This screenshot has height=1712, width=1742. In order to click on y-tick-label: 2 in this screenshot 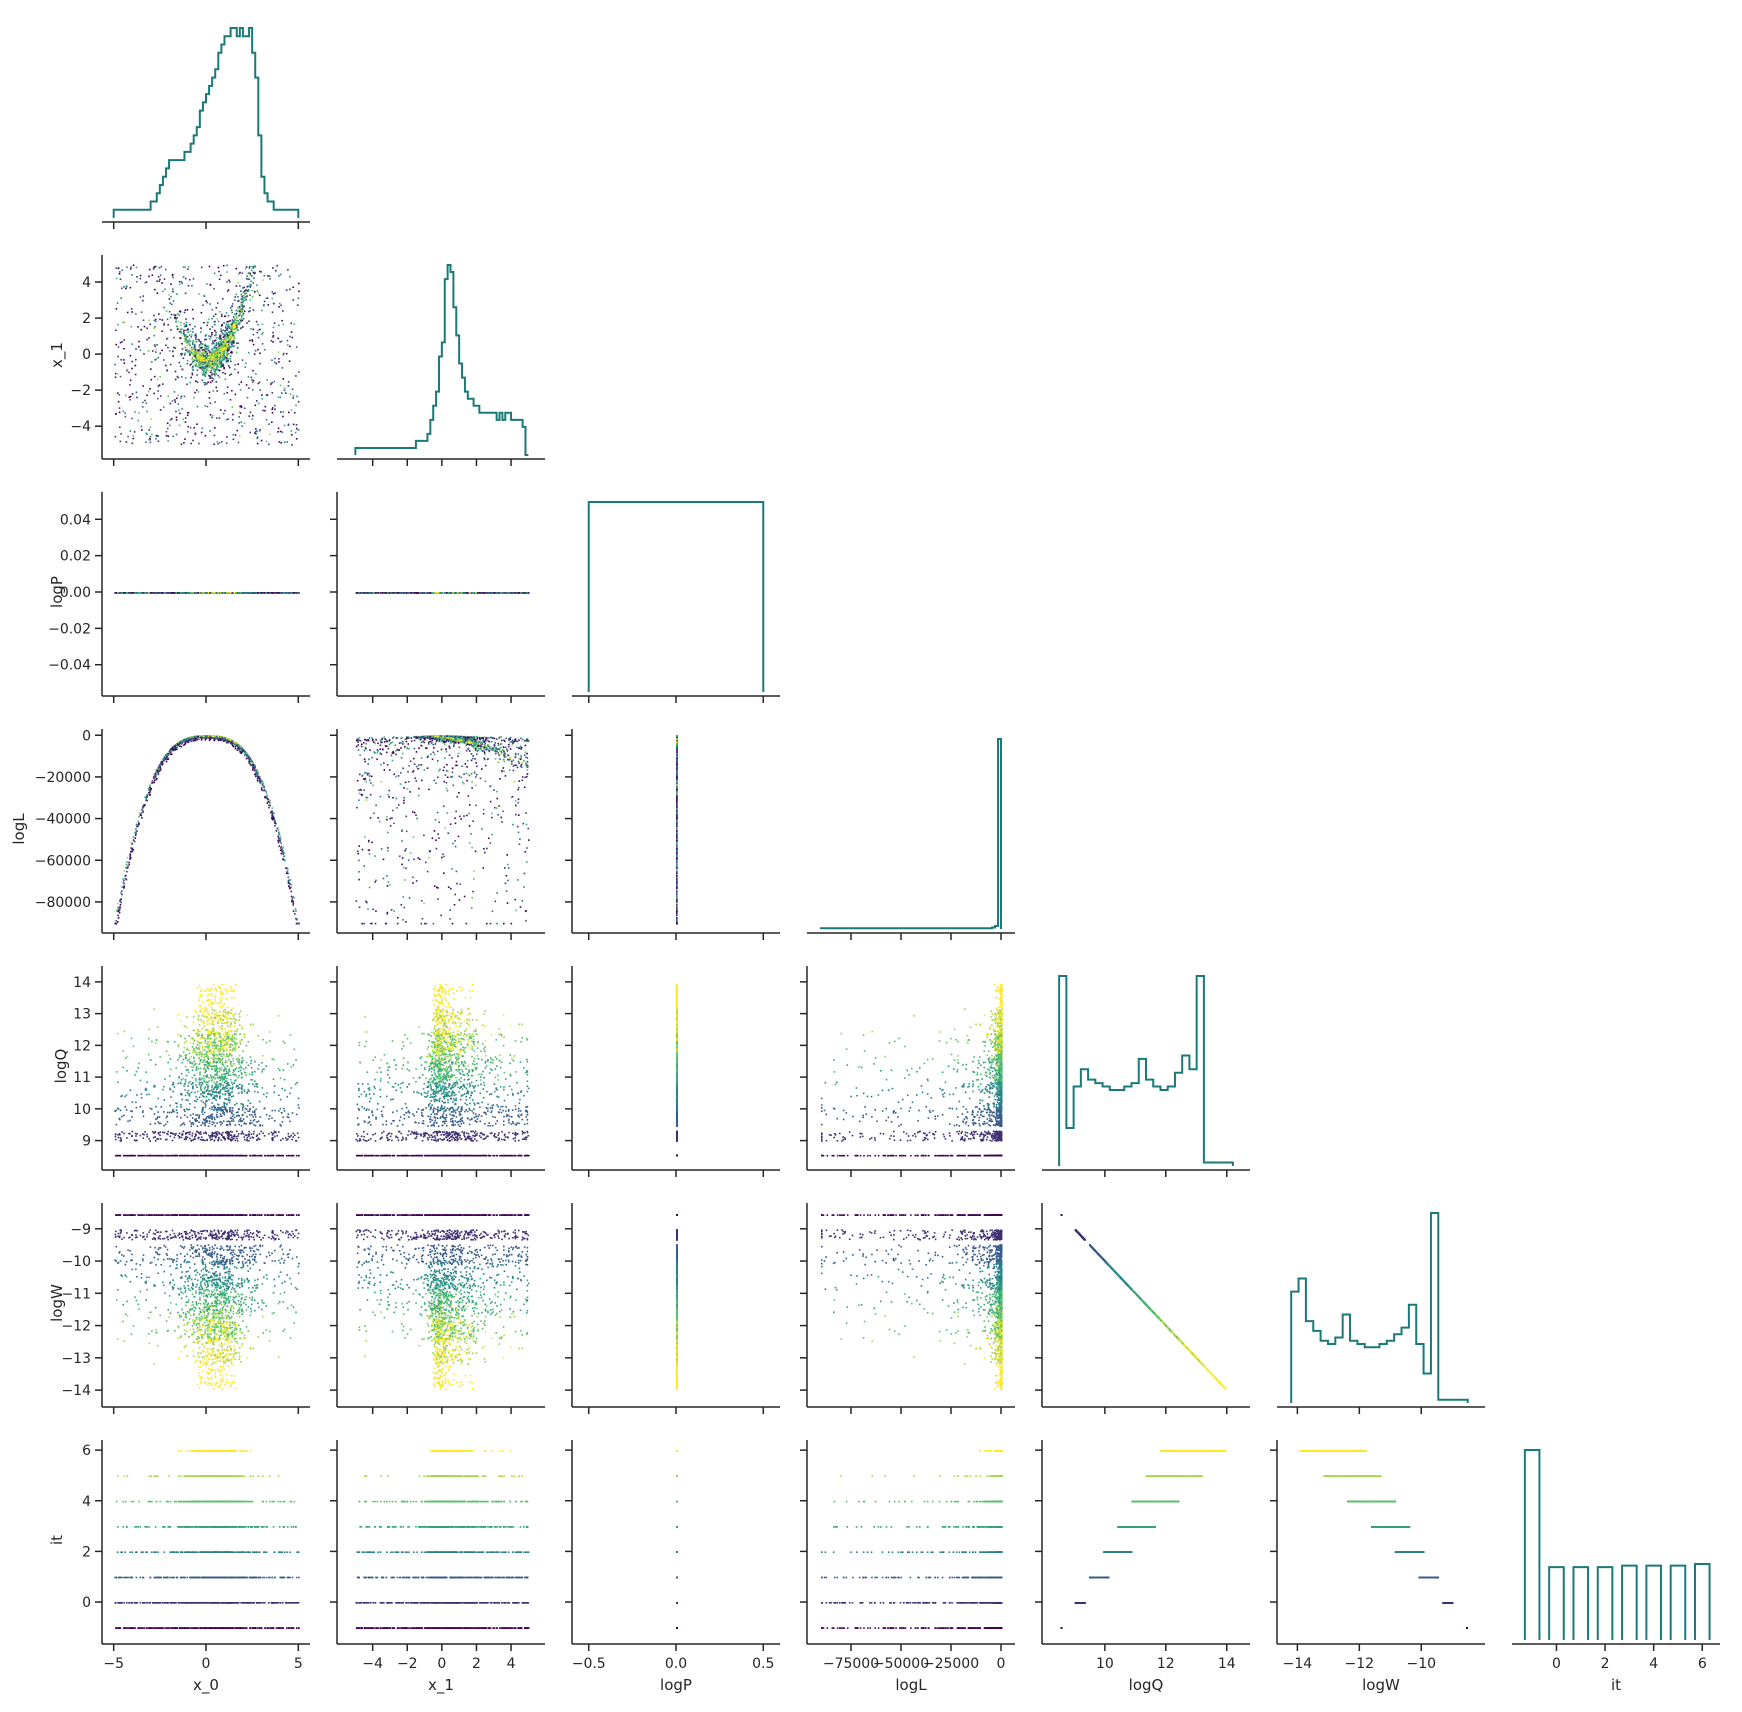, I will do `click(86, 319)`.